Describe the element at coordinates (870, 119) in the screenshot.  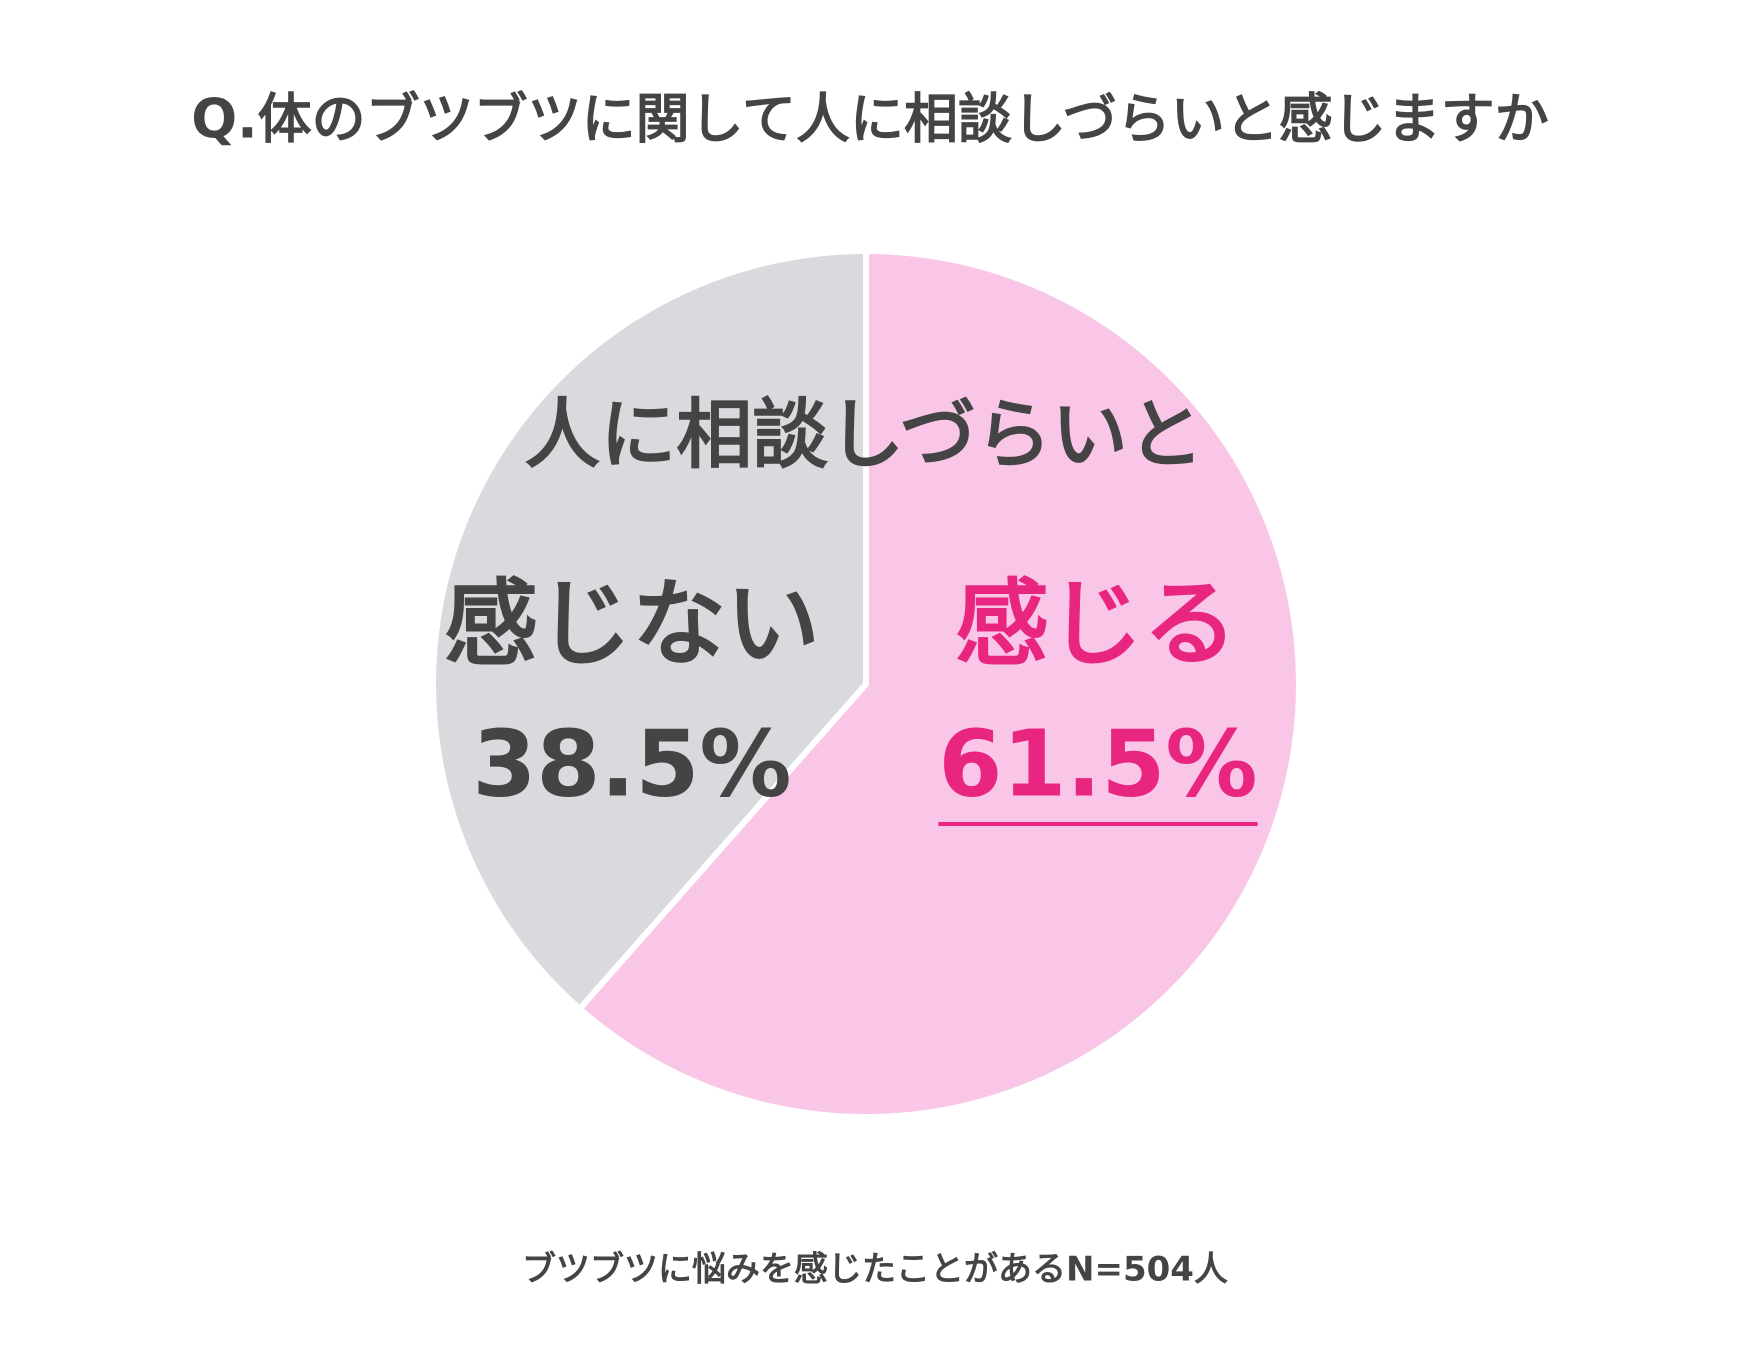
I see `chart-title: Q.体のブツブツに関して人に相談しづらいと感じますか` at that location.